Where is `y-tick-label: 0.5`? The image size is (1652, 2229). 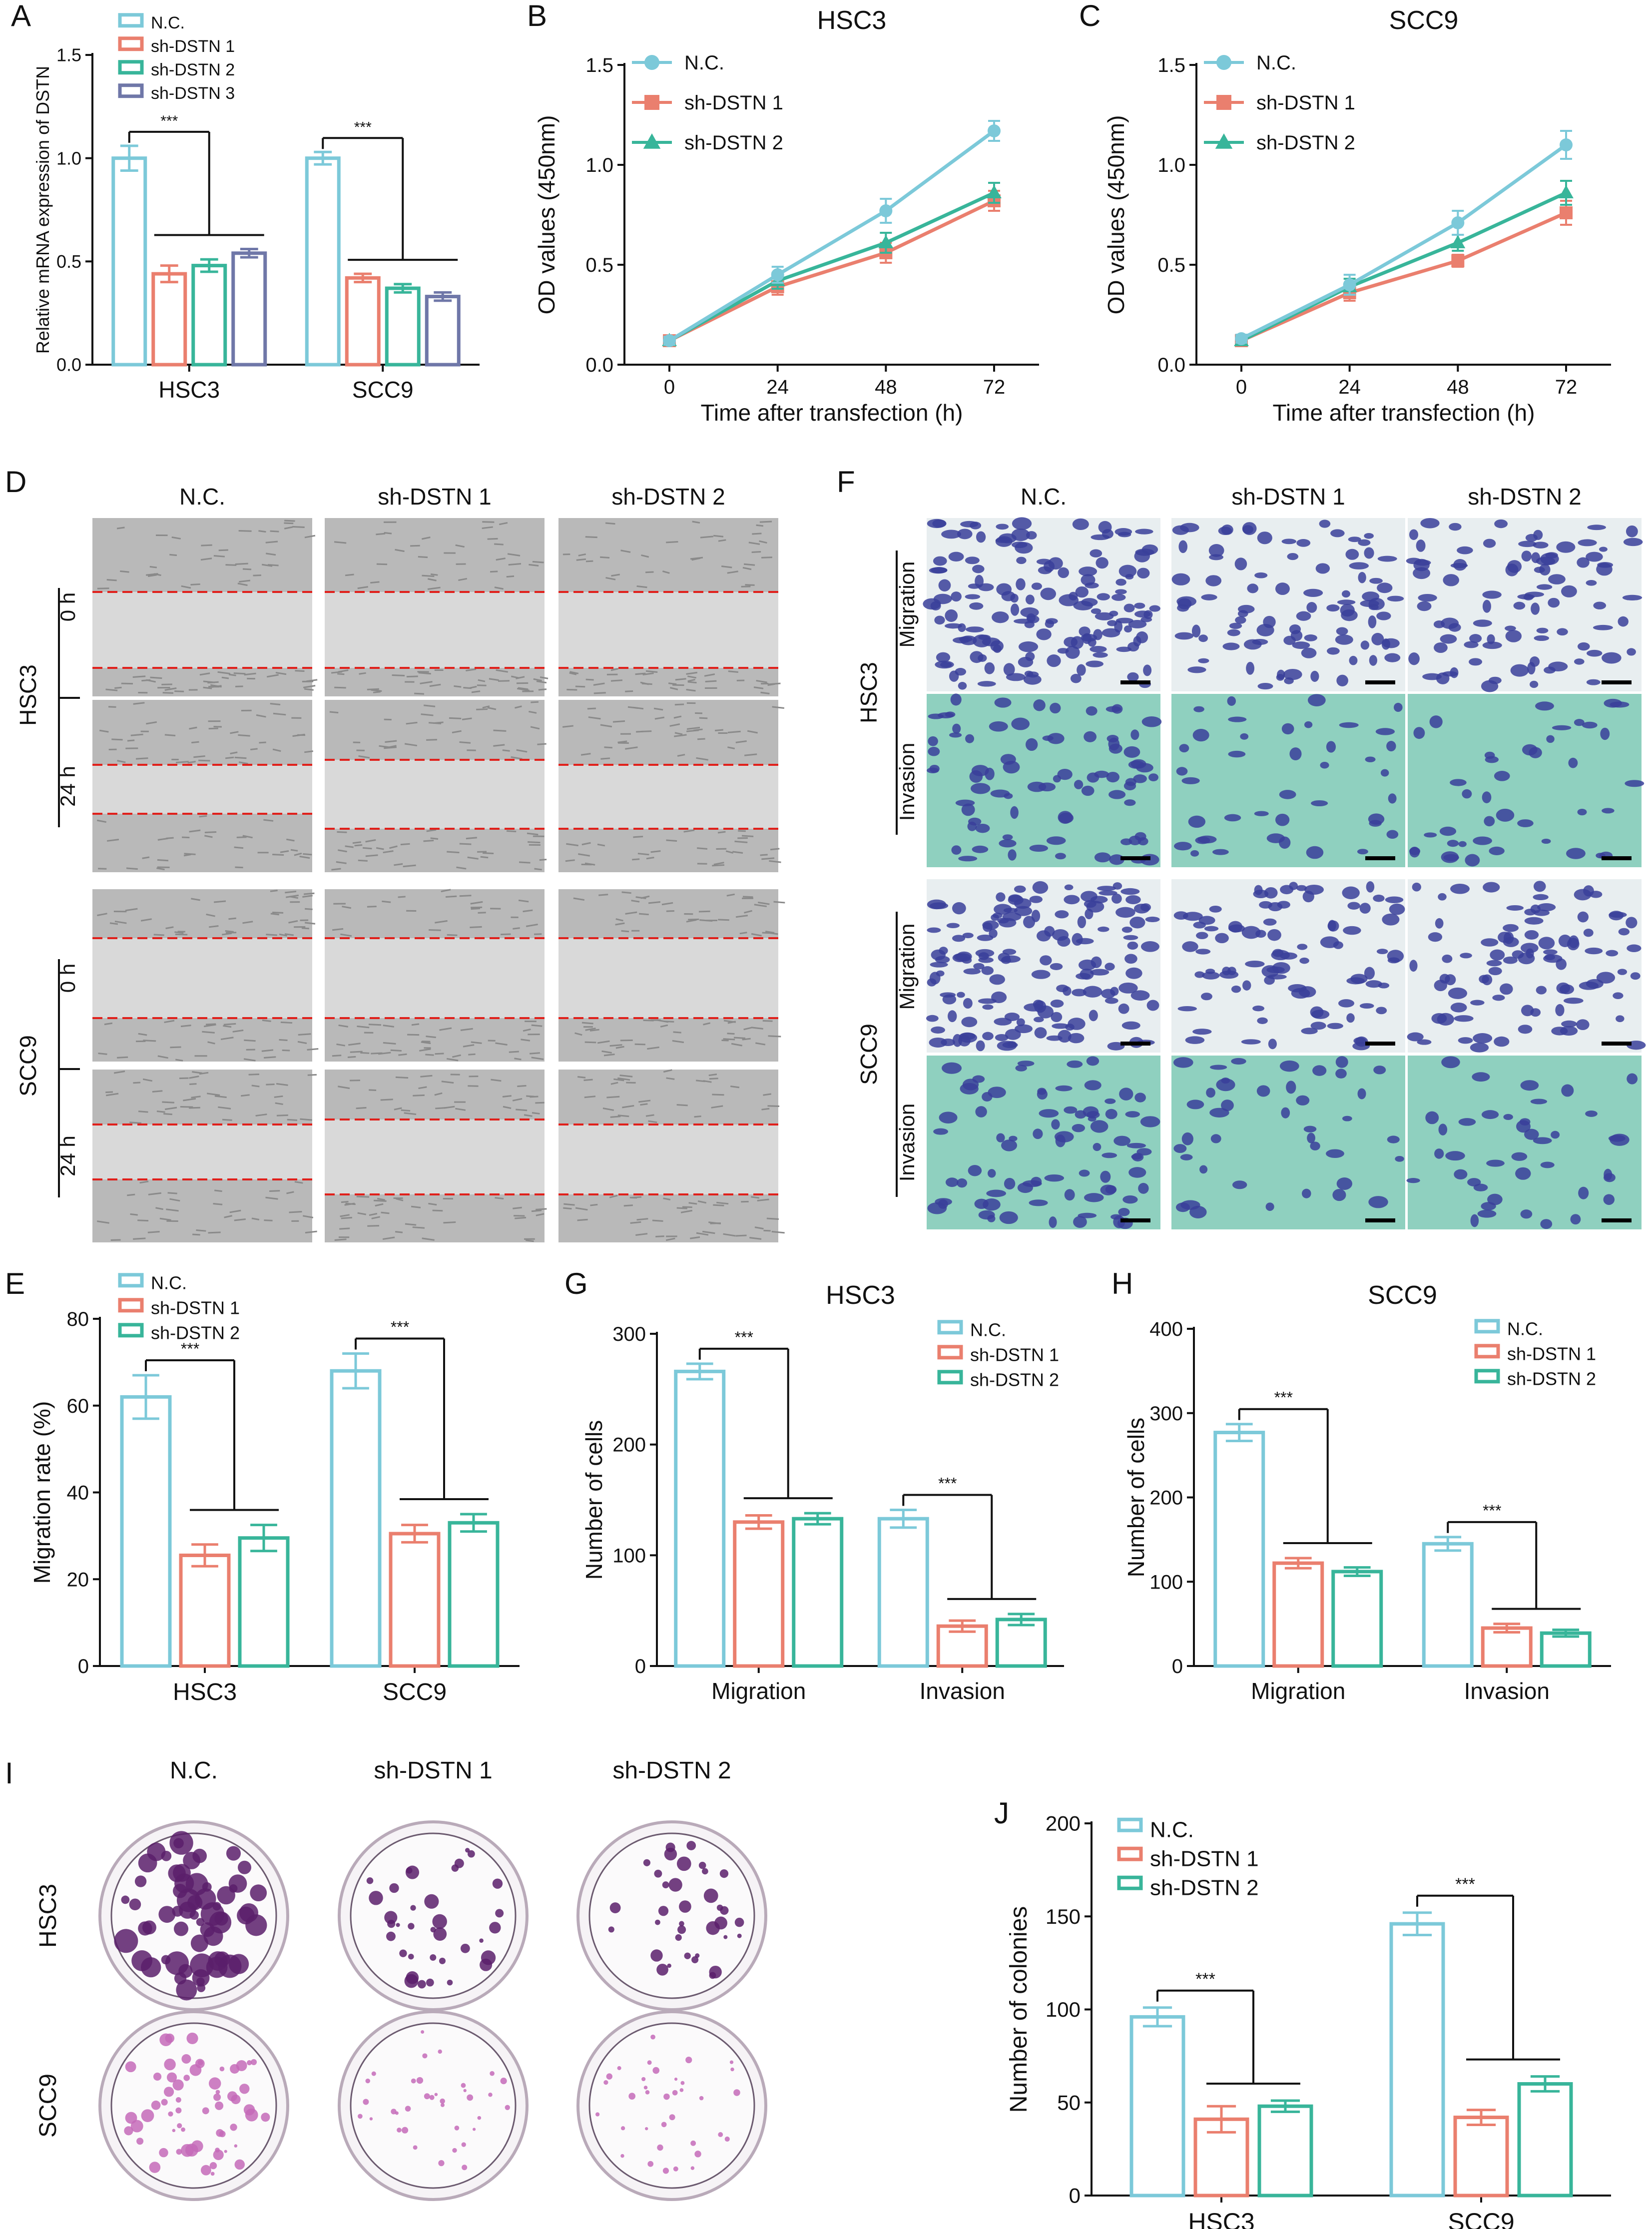 y-tick-label: 0.5 is located at coordinates (1171, 265).